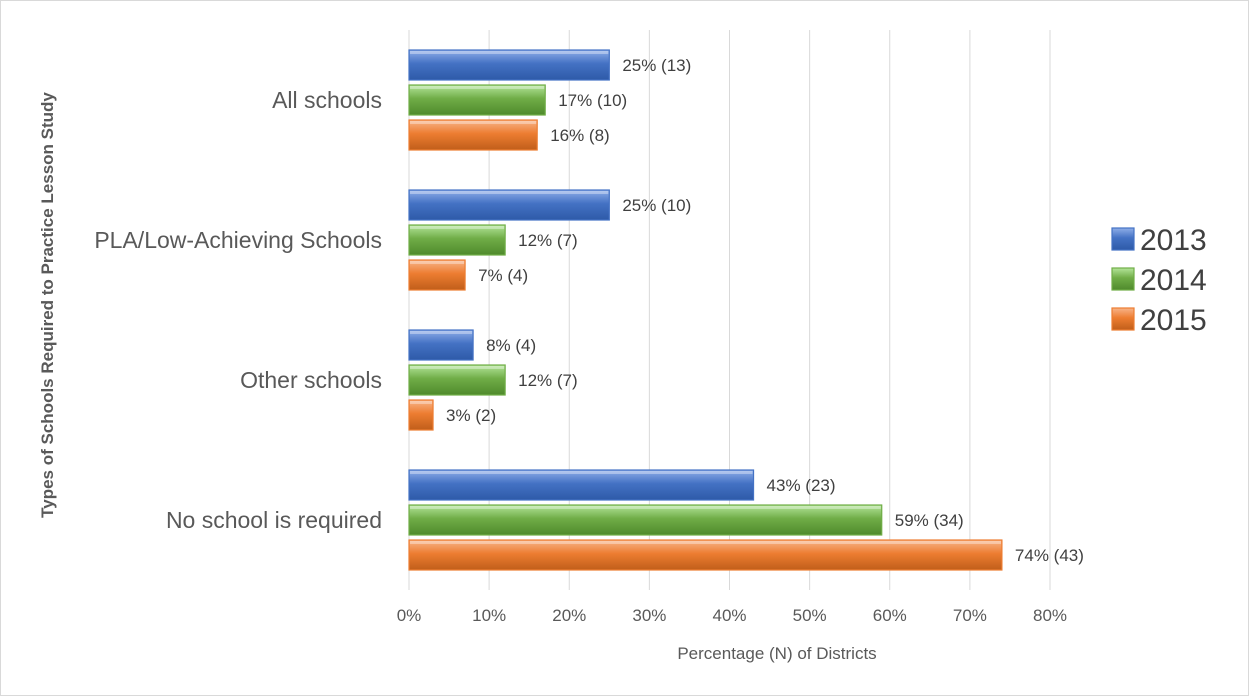 This screenshot has height=696, width=1249. Describe the element at coordinates (1123, 279) in the screenshot. I see `legend-swatch-2014` at that location.